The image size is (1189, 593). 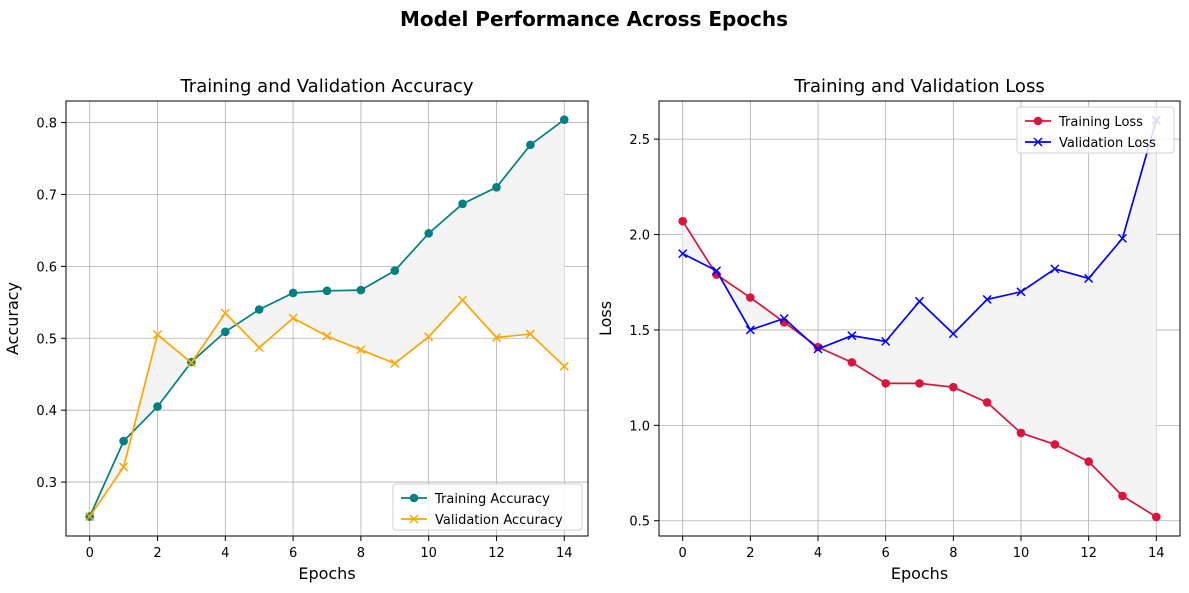 What do you see at coordinates (639, 236) in the screenshot?
I see `y-tick-label: 2.0` at bounding box center [639, 236].